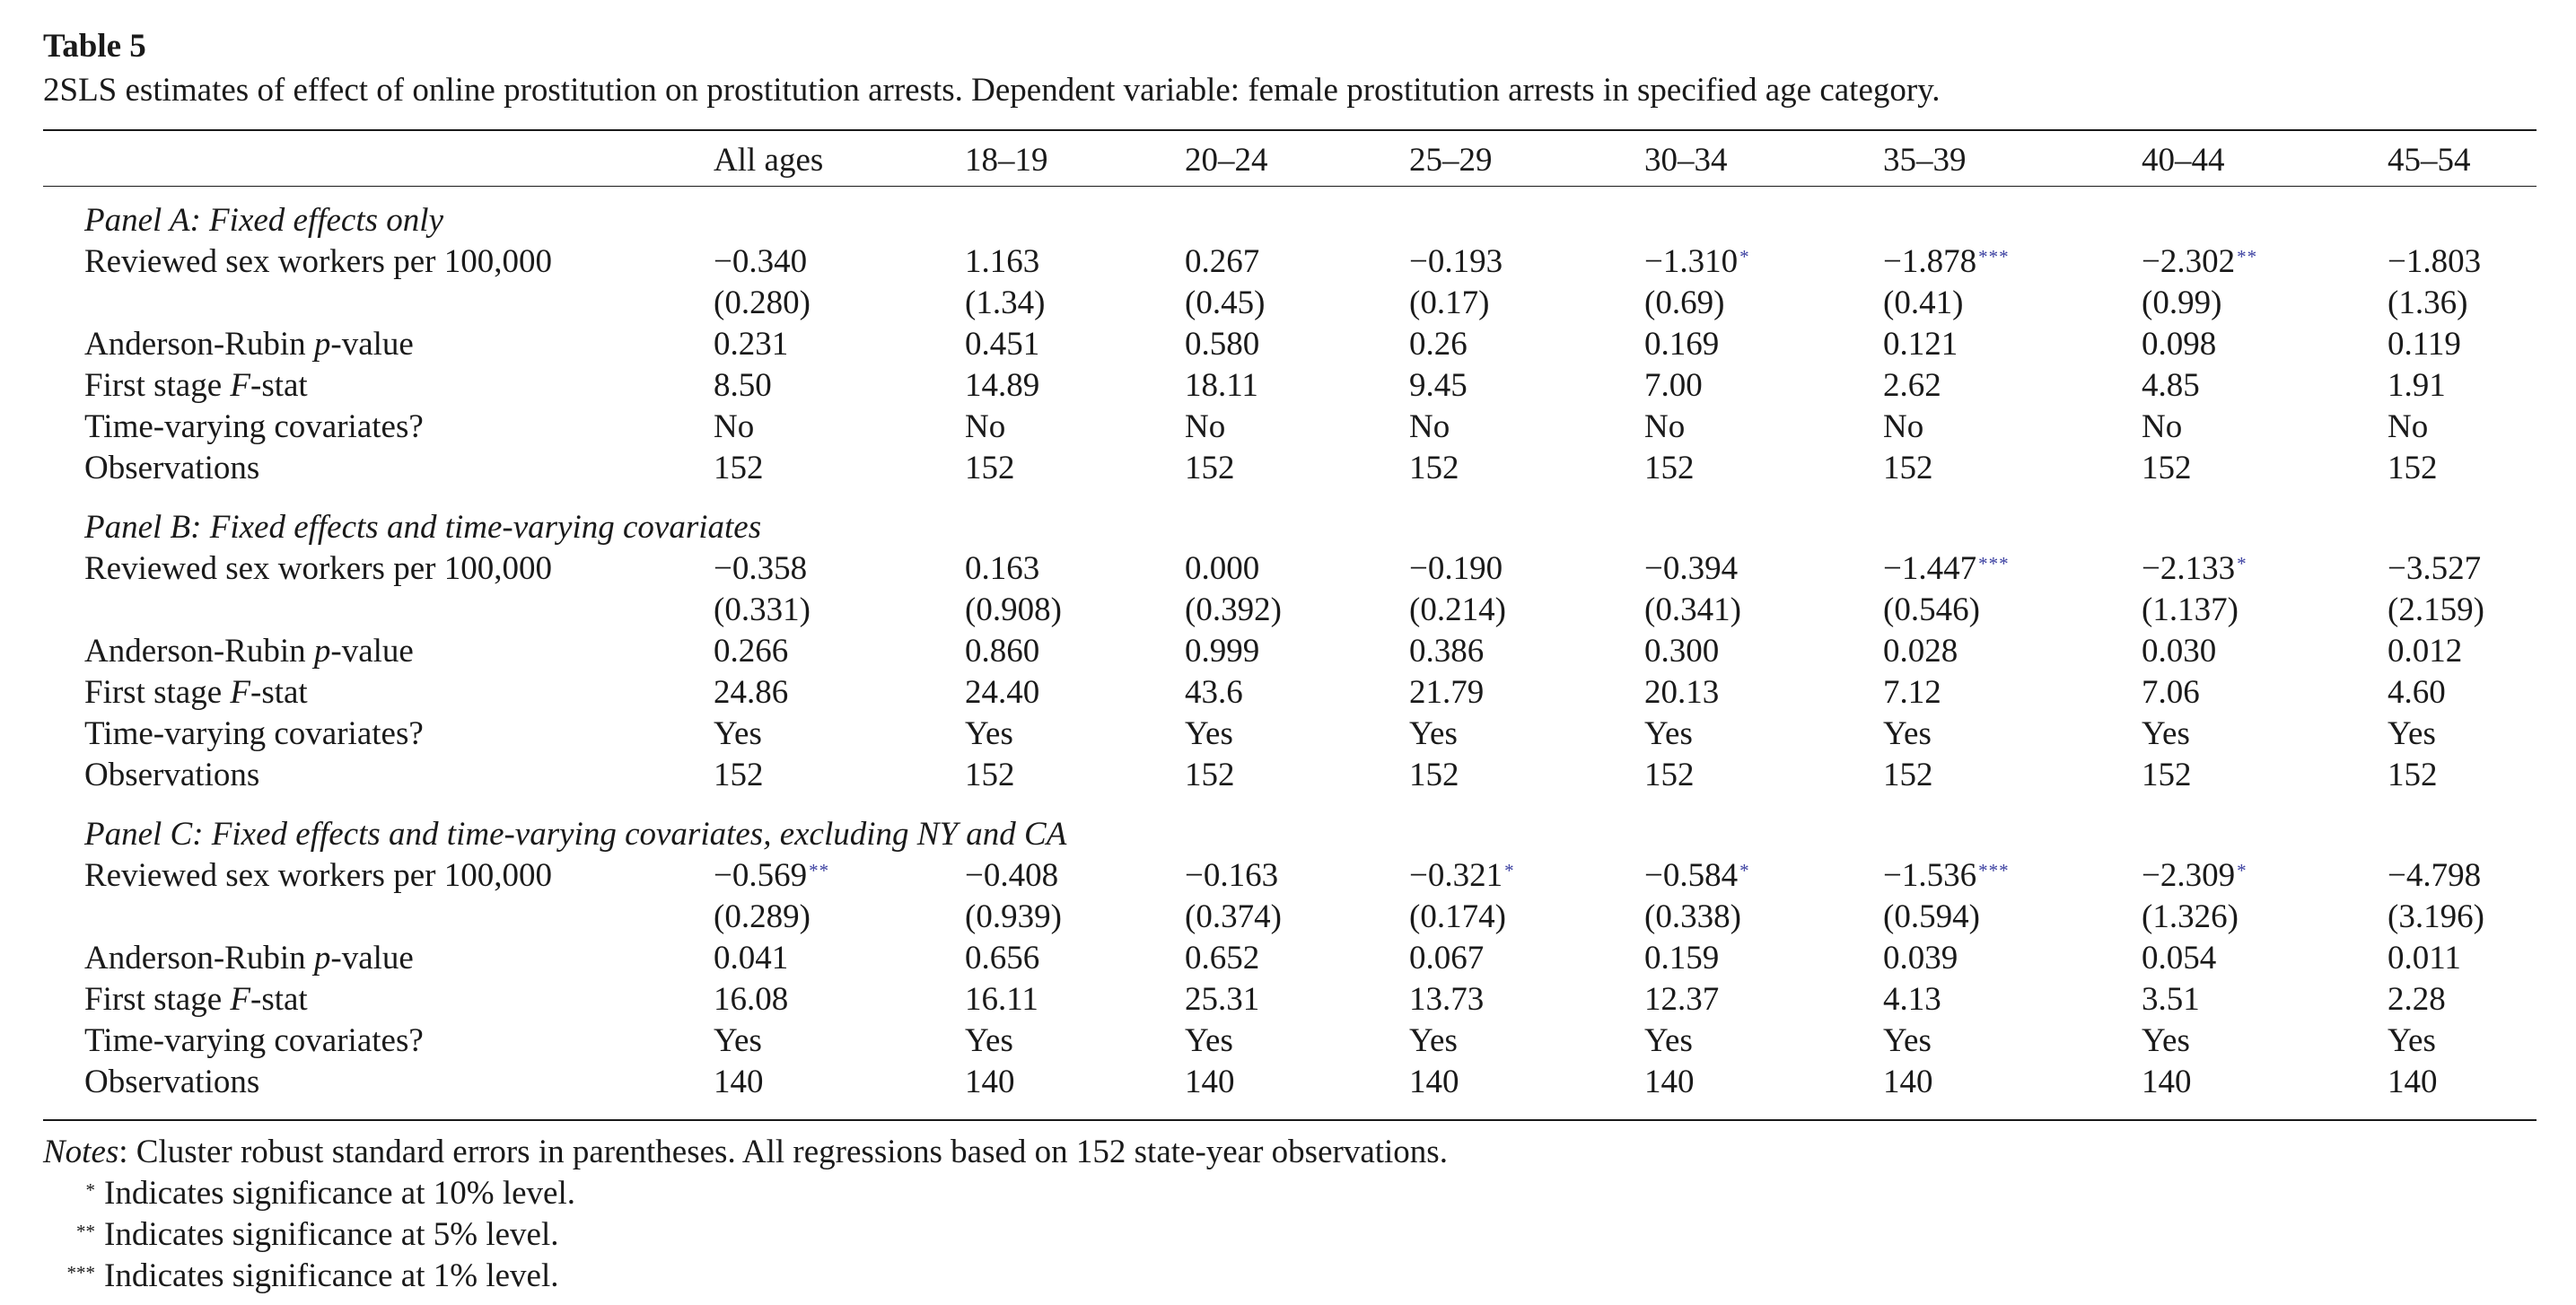 The height and width of the screenshot is (1305, 2576). I want to click on table-cell: 0.26, so click(1438, 344).